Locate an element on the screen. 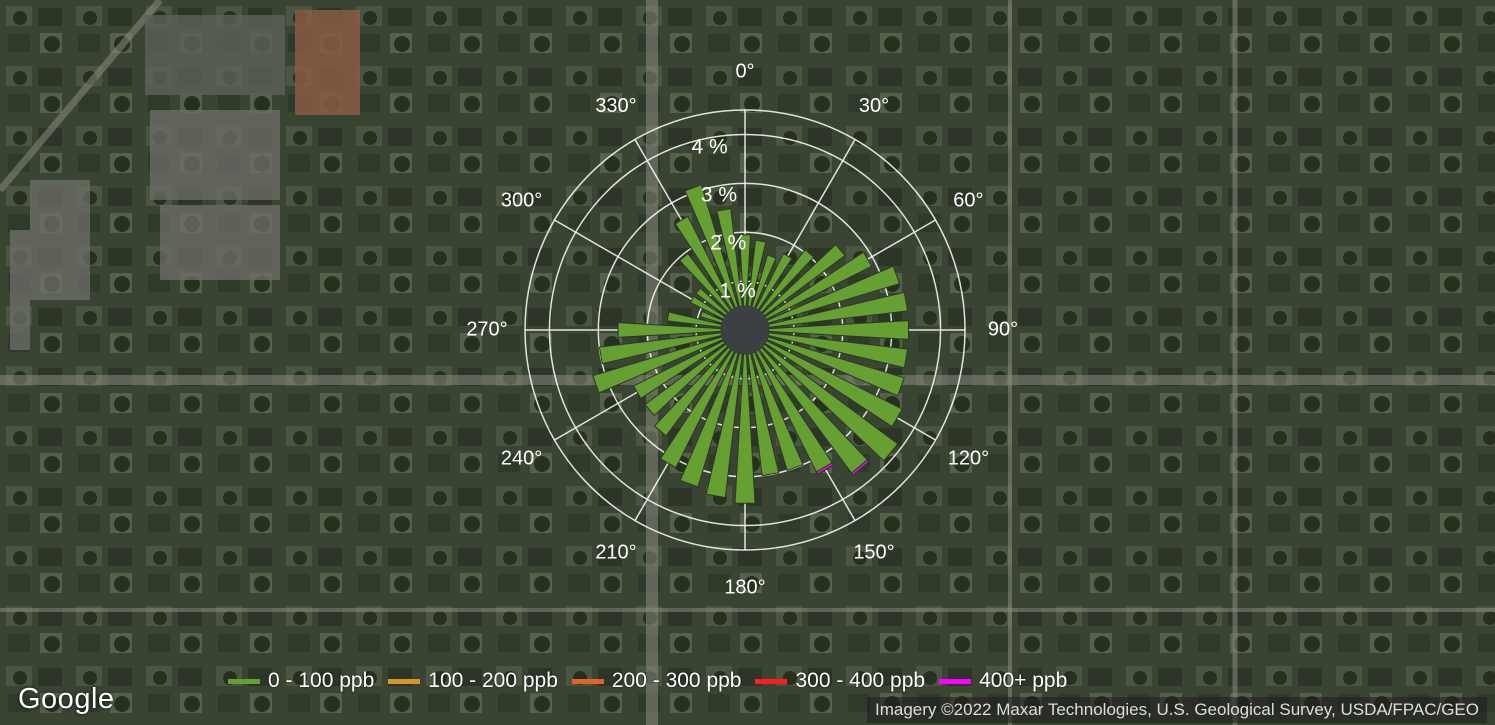  bar-150deg is located at coordinates (825, 468).